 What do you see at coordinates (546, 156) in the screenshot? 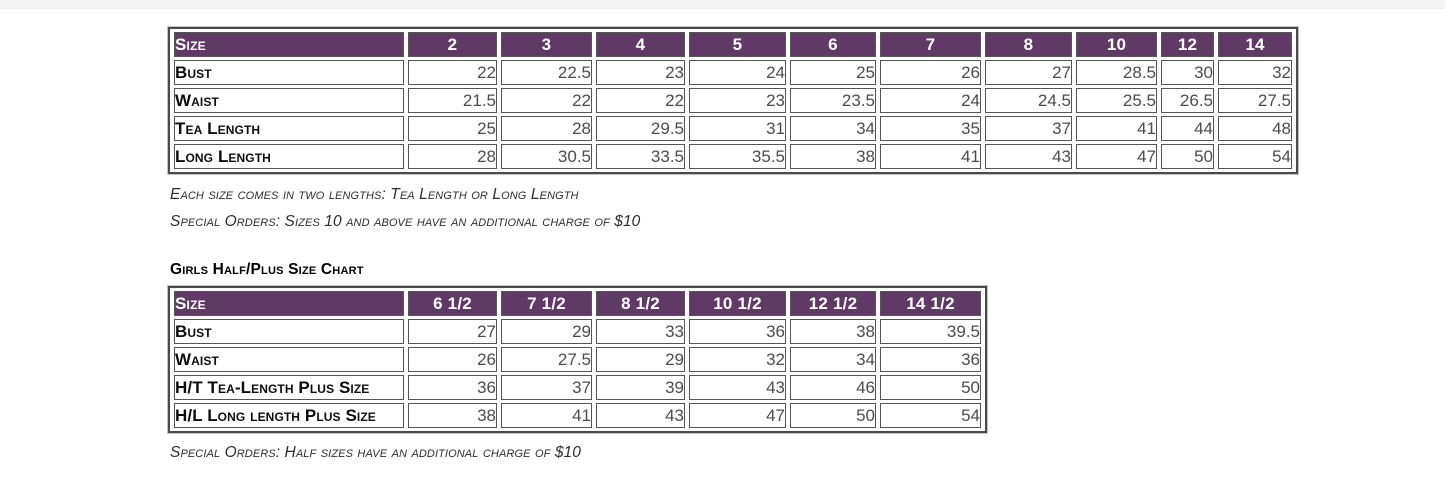
I see `long-length-value: 30.5` at bounding box center [546, 156].